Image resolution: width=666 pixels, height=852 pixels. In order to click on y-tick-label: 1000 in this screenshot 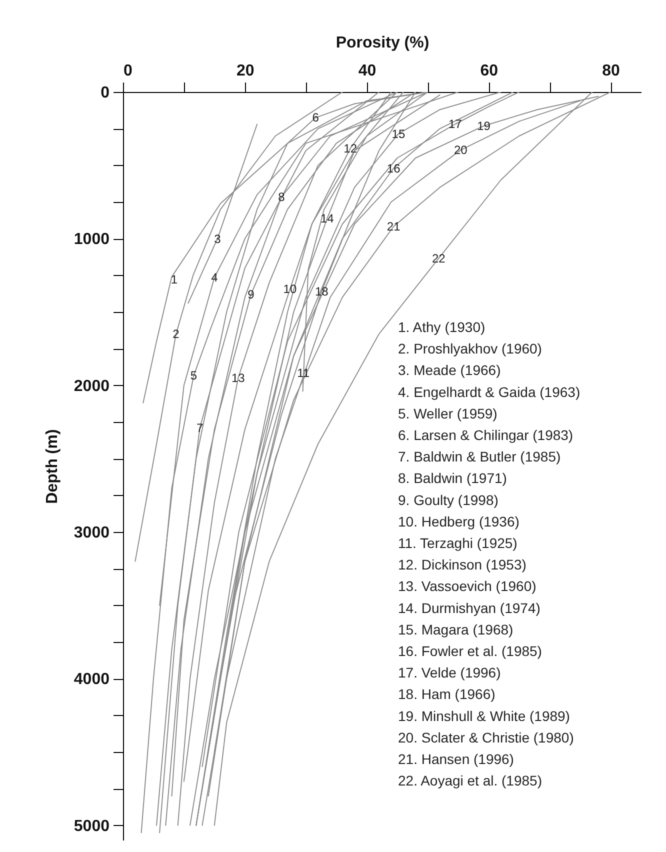, I will do `click(92, 239)`.